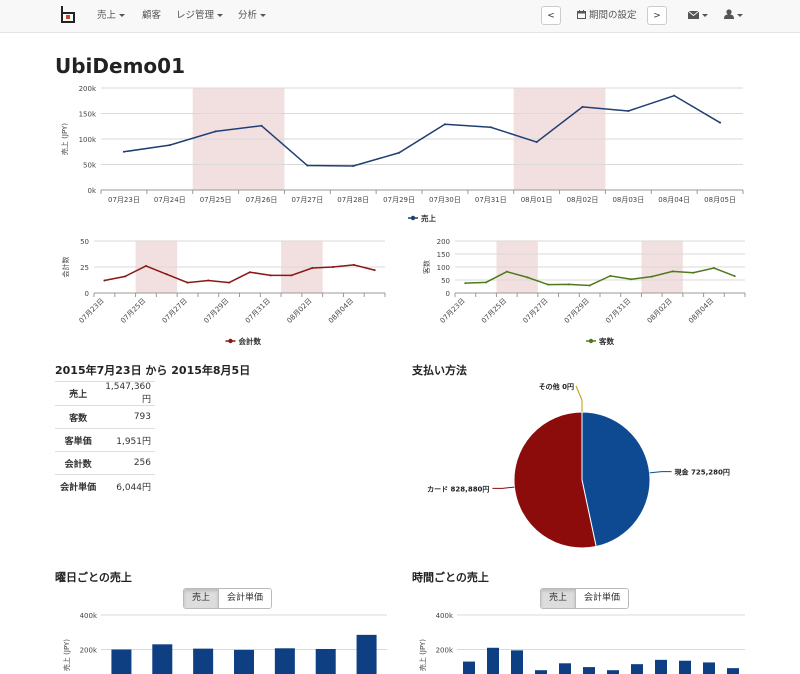  Describe the element at coordinates (248, 15) in the screenshot. I see `nav-analysis-label: 分析` at that location.